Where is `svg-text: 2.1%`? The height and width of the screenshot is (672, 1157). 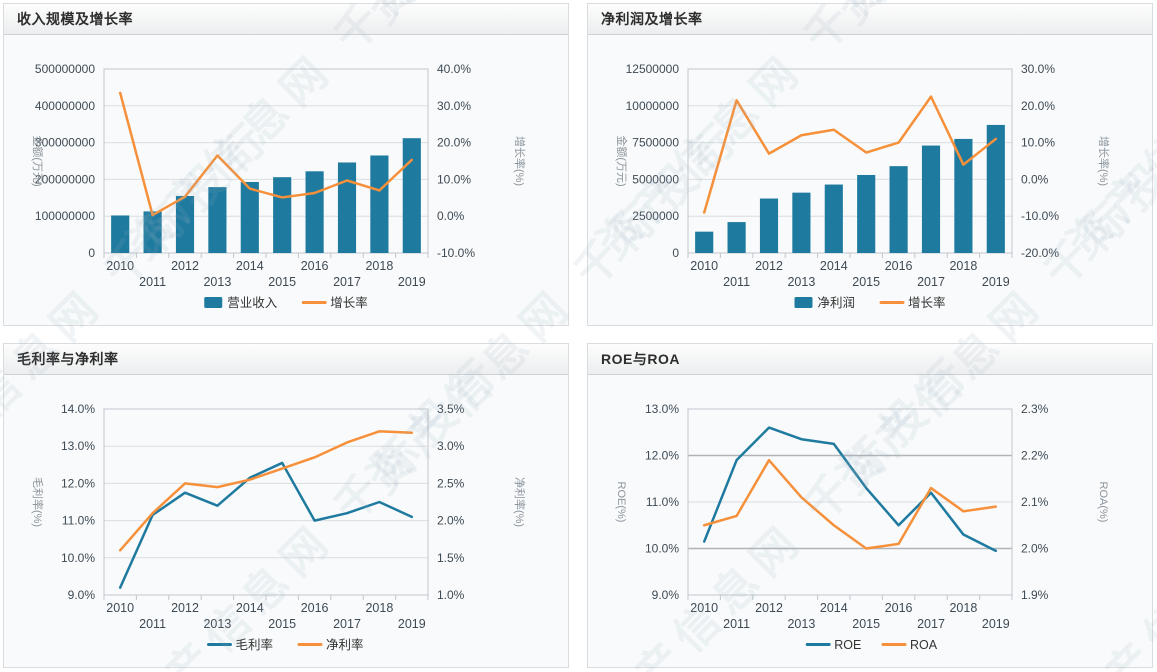 svg-text: 2.1% is located at coordinates (1035, 502).